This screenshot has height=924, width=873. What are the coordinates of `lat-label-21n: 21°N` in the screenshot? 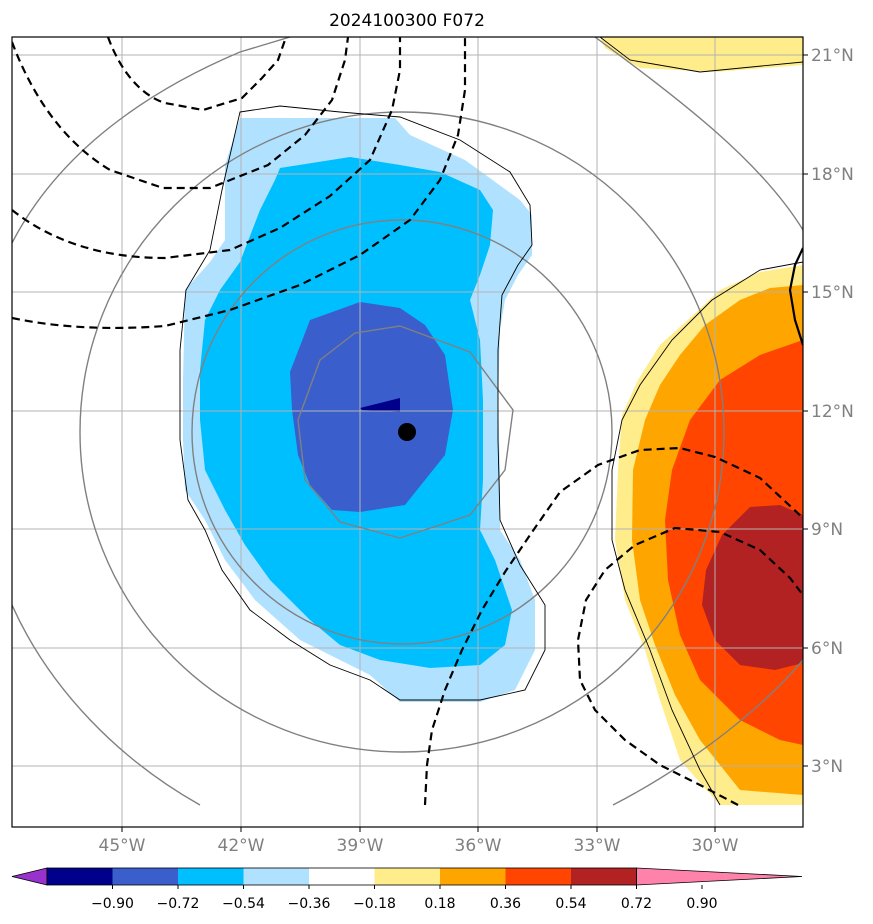 It's located at (832, 56).